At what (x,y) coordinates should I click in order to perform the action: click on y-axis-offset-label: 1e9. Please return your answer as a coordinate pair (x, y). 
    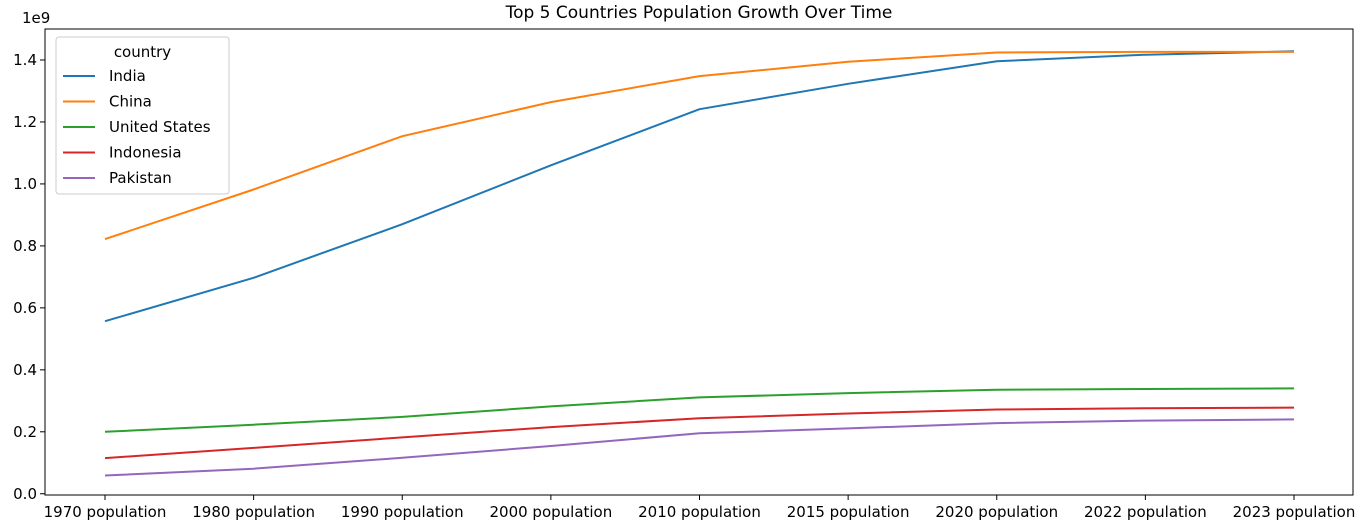
    Looking at the image, I should click on (36, 18).